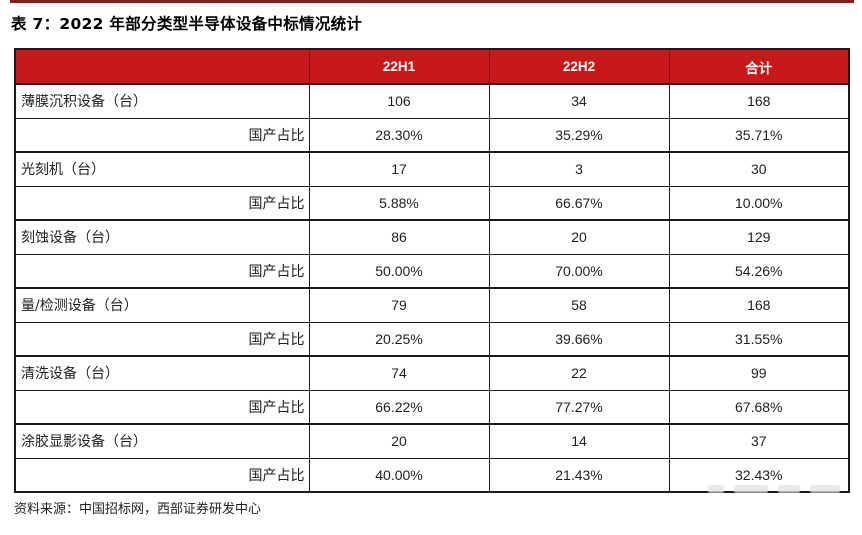  I want to click on source-note: 资料来源：中国招标网，西部证券研发中心, so click(138, 509).